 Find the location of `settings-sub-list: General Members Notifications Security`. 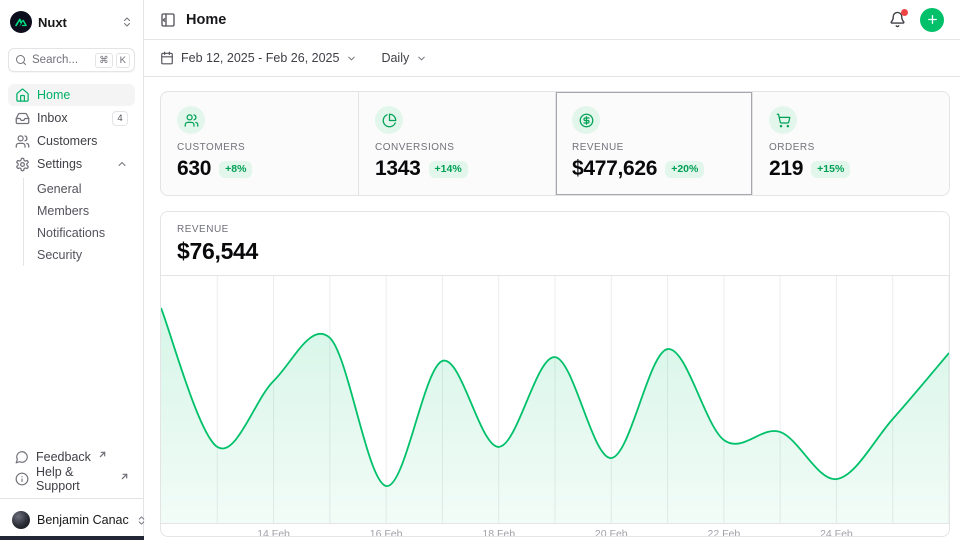

settings-sub-list: General Members Notifications Security is located at coordinates (79, 222).